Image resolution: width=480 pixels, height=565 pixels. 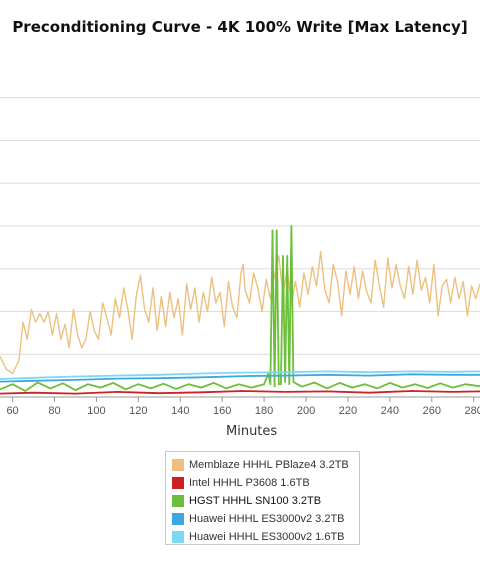 I want to click on x-tick-labels: 60 80 100 120 140 160 180 200 220 240 260 280, so click(x=243, y=407).